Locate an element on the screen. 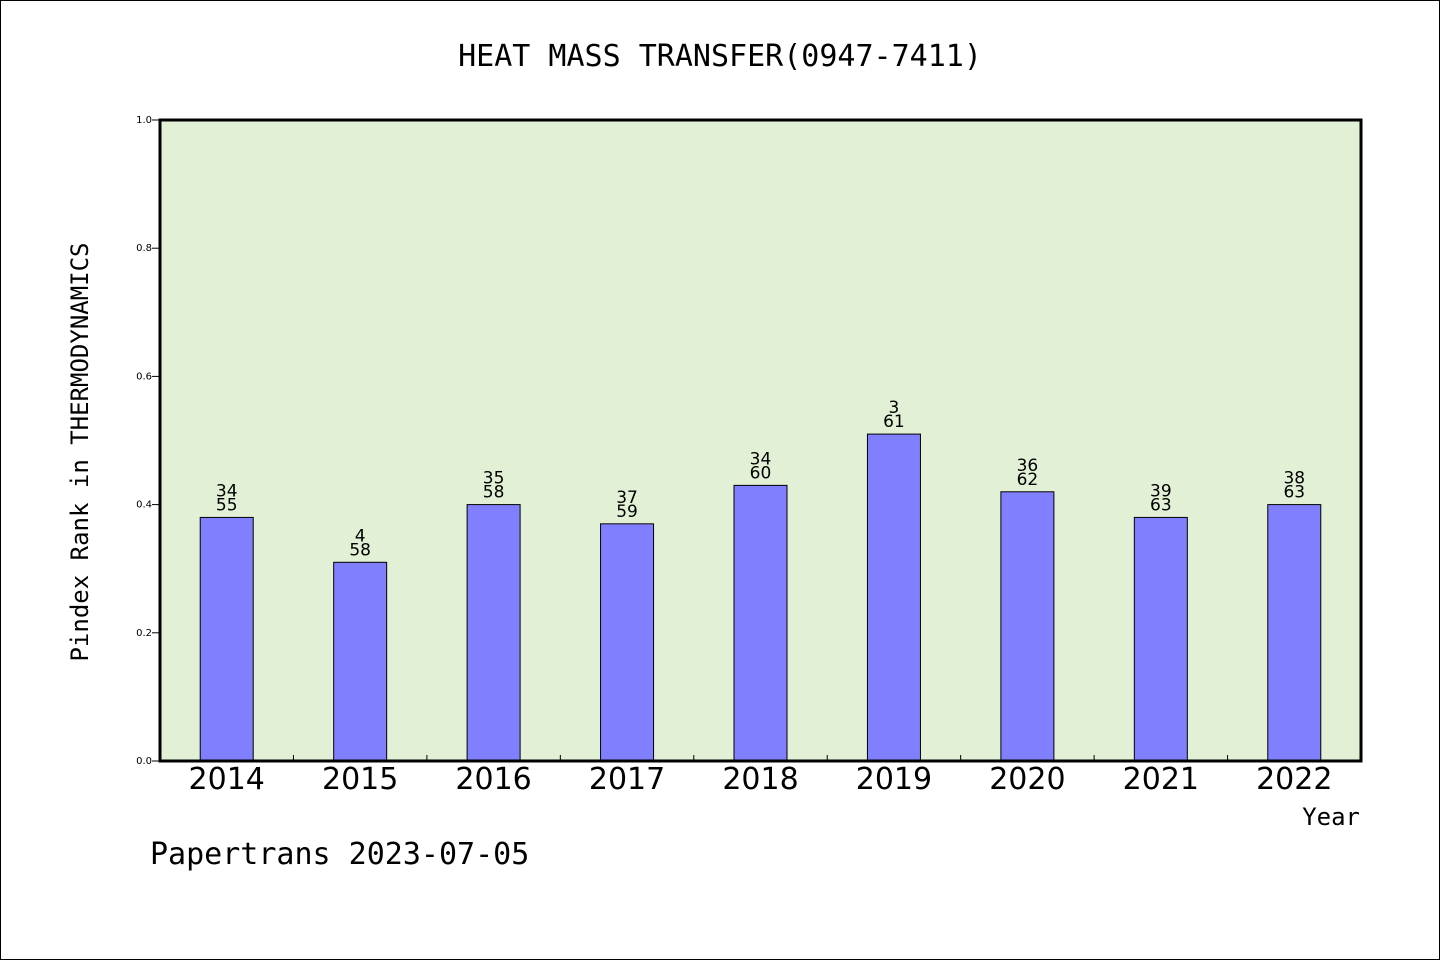 This screenshot has height=960, width=1440. x-tick-label: 2018 is located at coordinates (760, 779).